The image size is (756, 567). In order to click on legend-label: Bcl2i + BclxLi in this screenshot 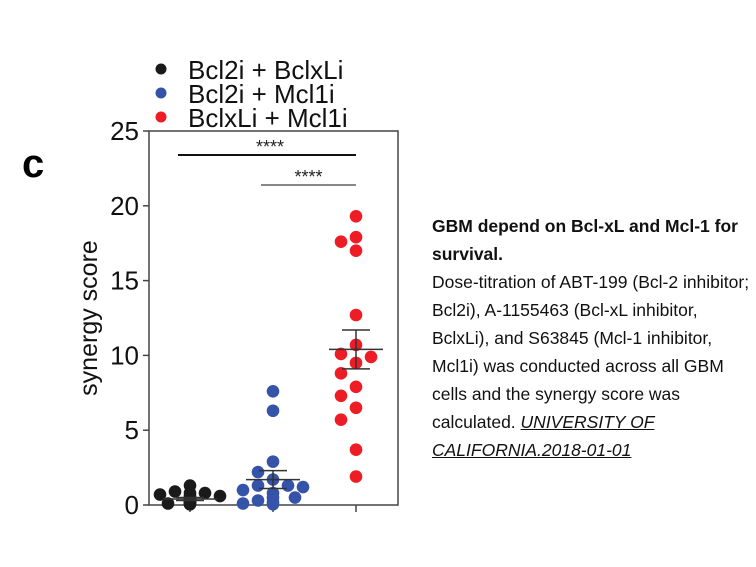, I will do `click(265, 70)`.